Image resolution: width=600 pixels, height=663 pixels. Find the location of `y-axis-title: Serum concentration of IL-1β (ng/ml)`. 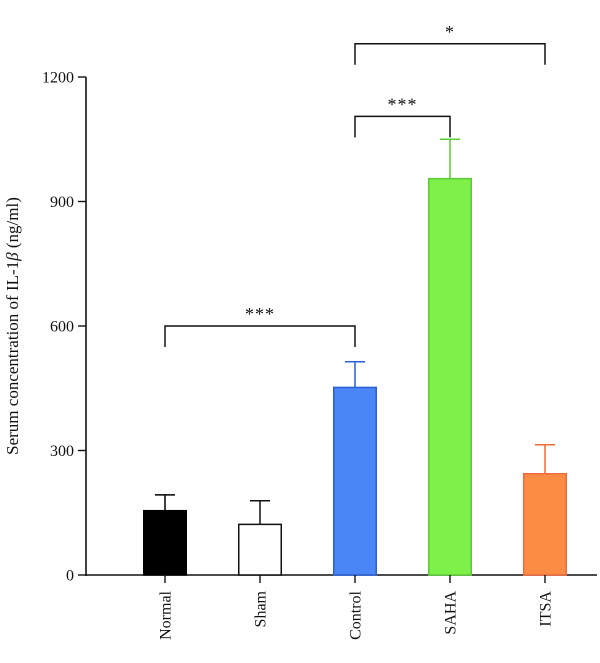

y-axis-title: Serum concentration of IL-1β (ng/ml) is located at coordinates (12, 326).